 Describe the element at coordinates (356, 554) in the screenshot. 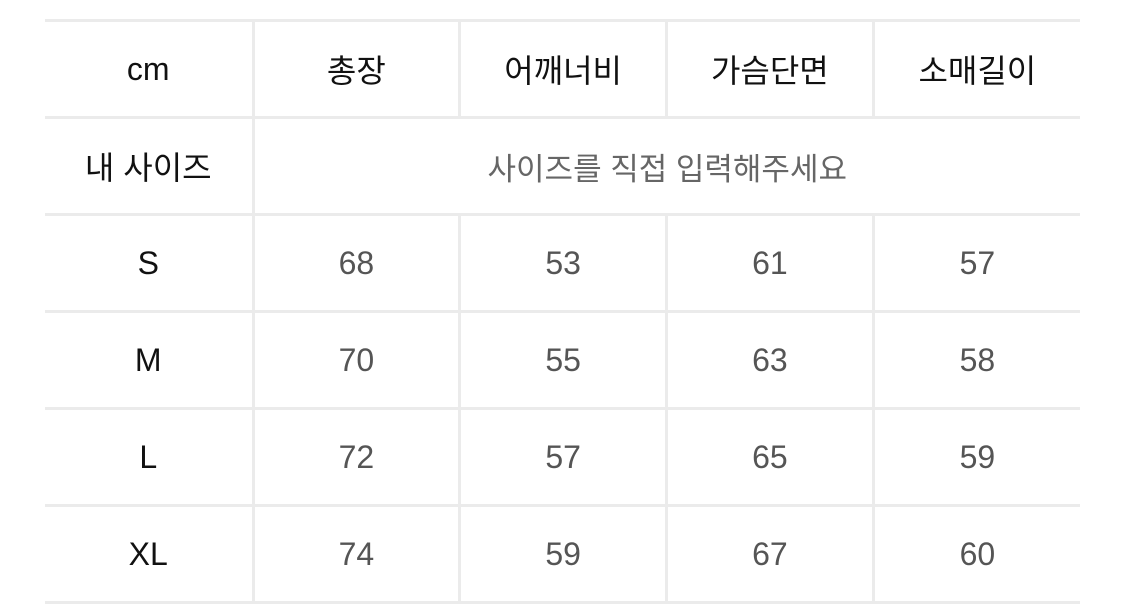

I see `table-cell: 74` at that location.